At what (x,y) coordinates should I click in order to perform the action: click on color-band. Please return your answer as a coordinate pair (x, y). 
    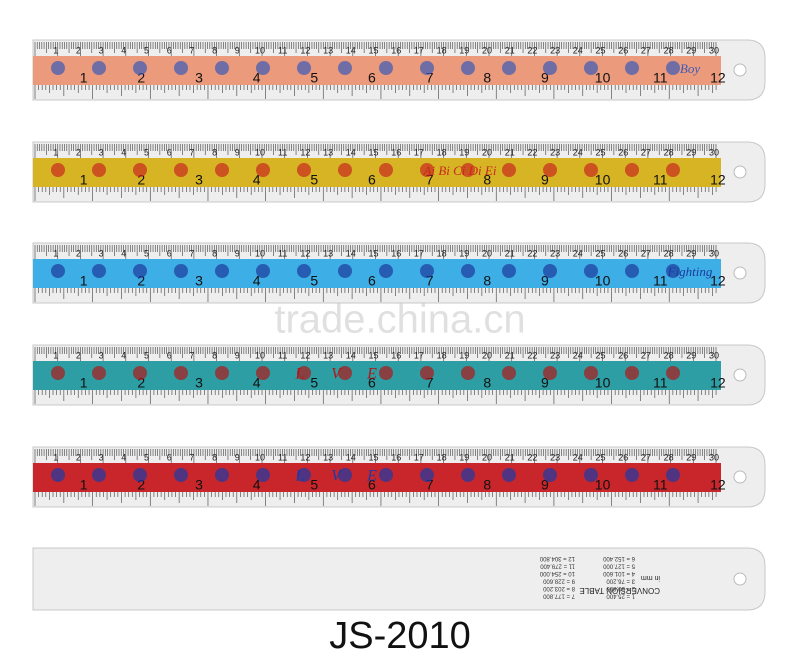
    Looking at the image, I should click on (377, 273).